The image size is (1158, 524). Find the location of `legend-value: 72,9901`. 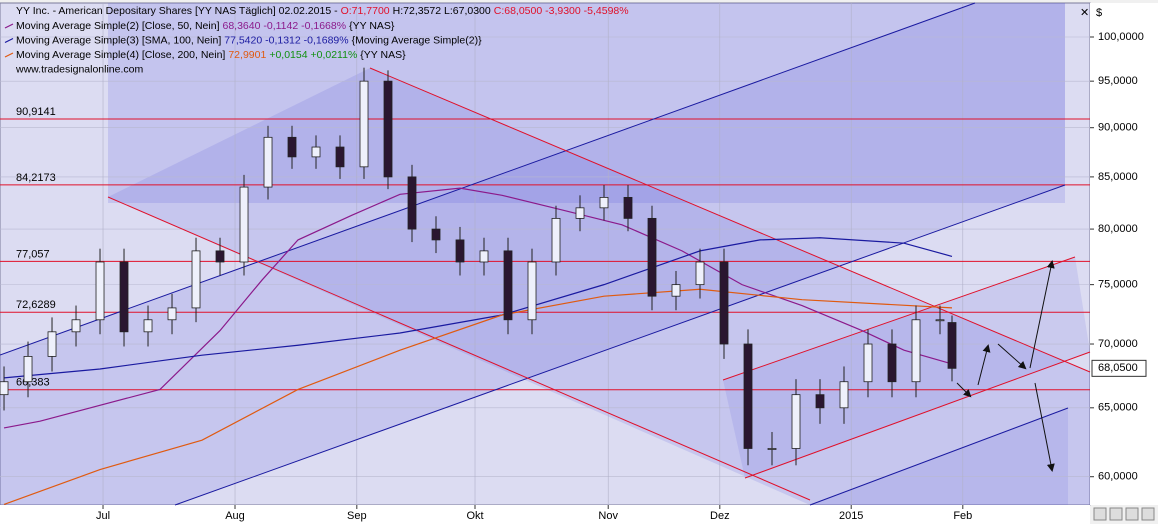

legend-value: 72,9901 is located at coordinates (247, 55).